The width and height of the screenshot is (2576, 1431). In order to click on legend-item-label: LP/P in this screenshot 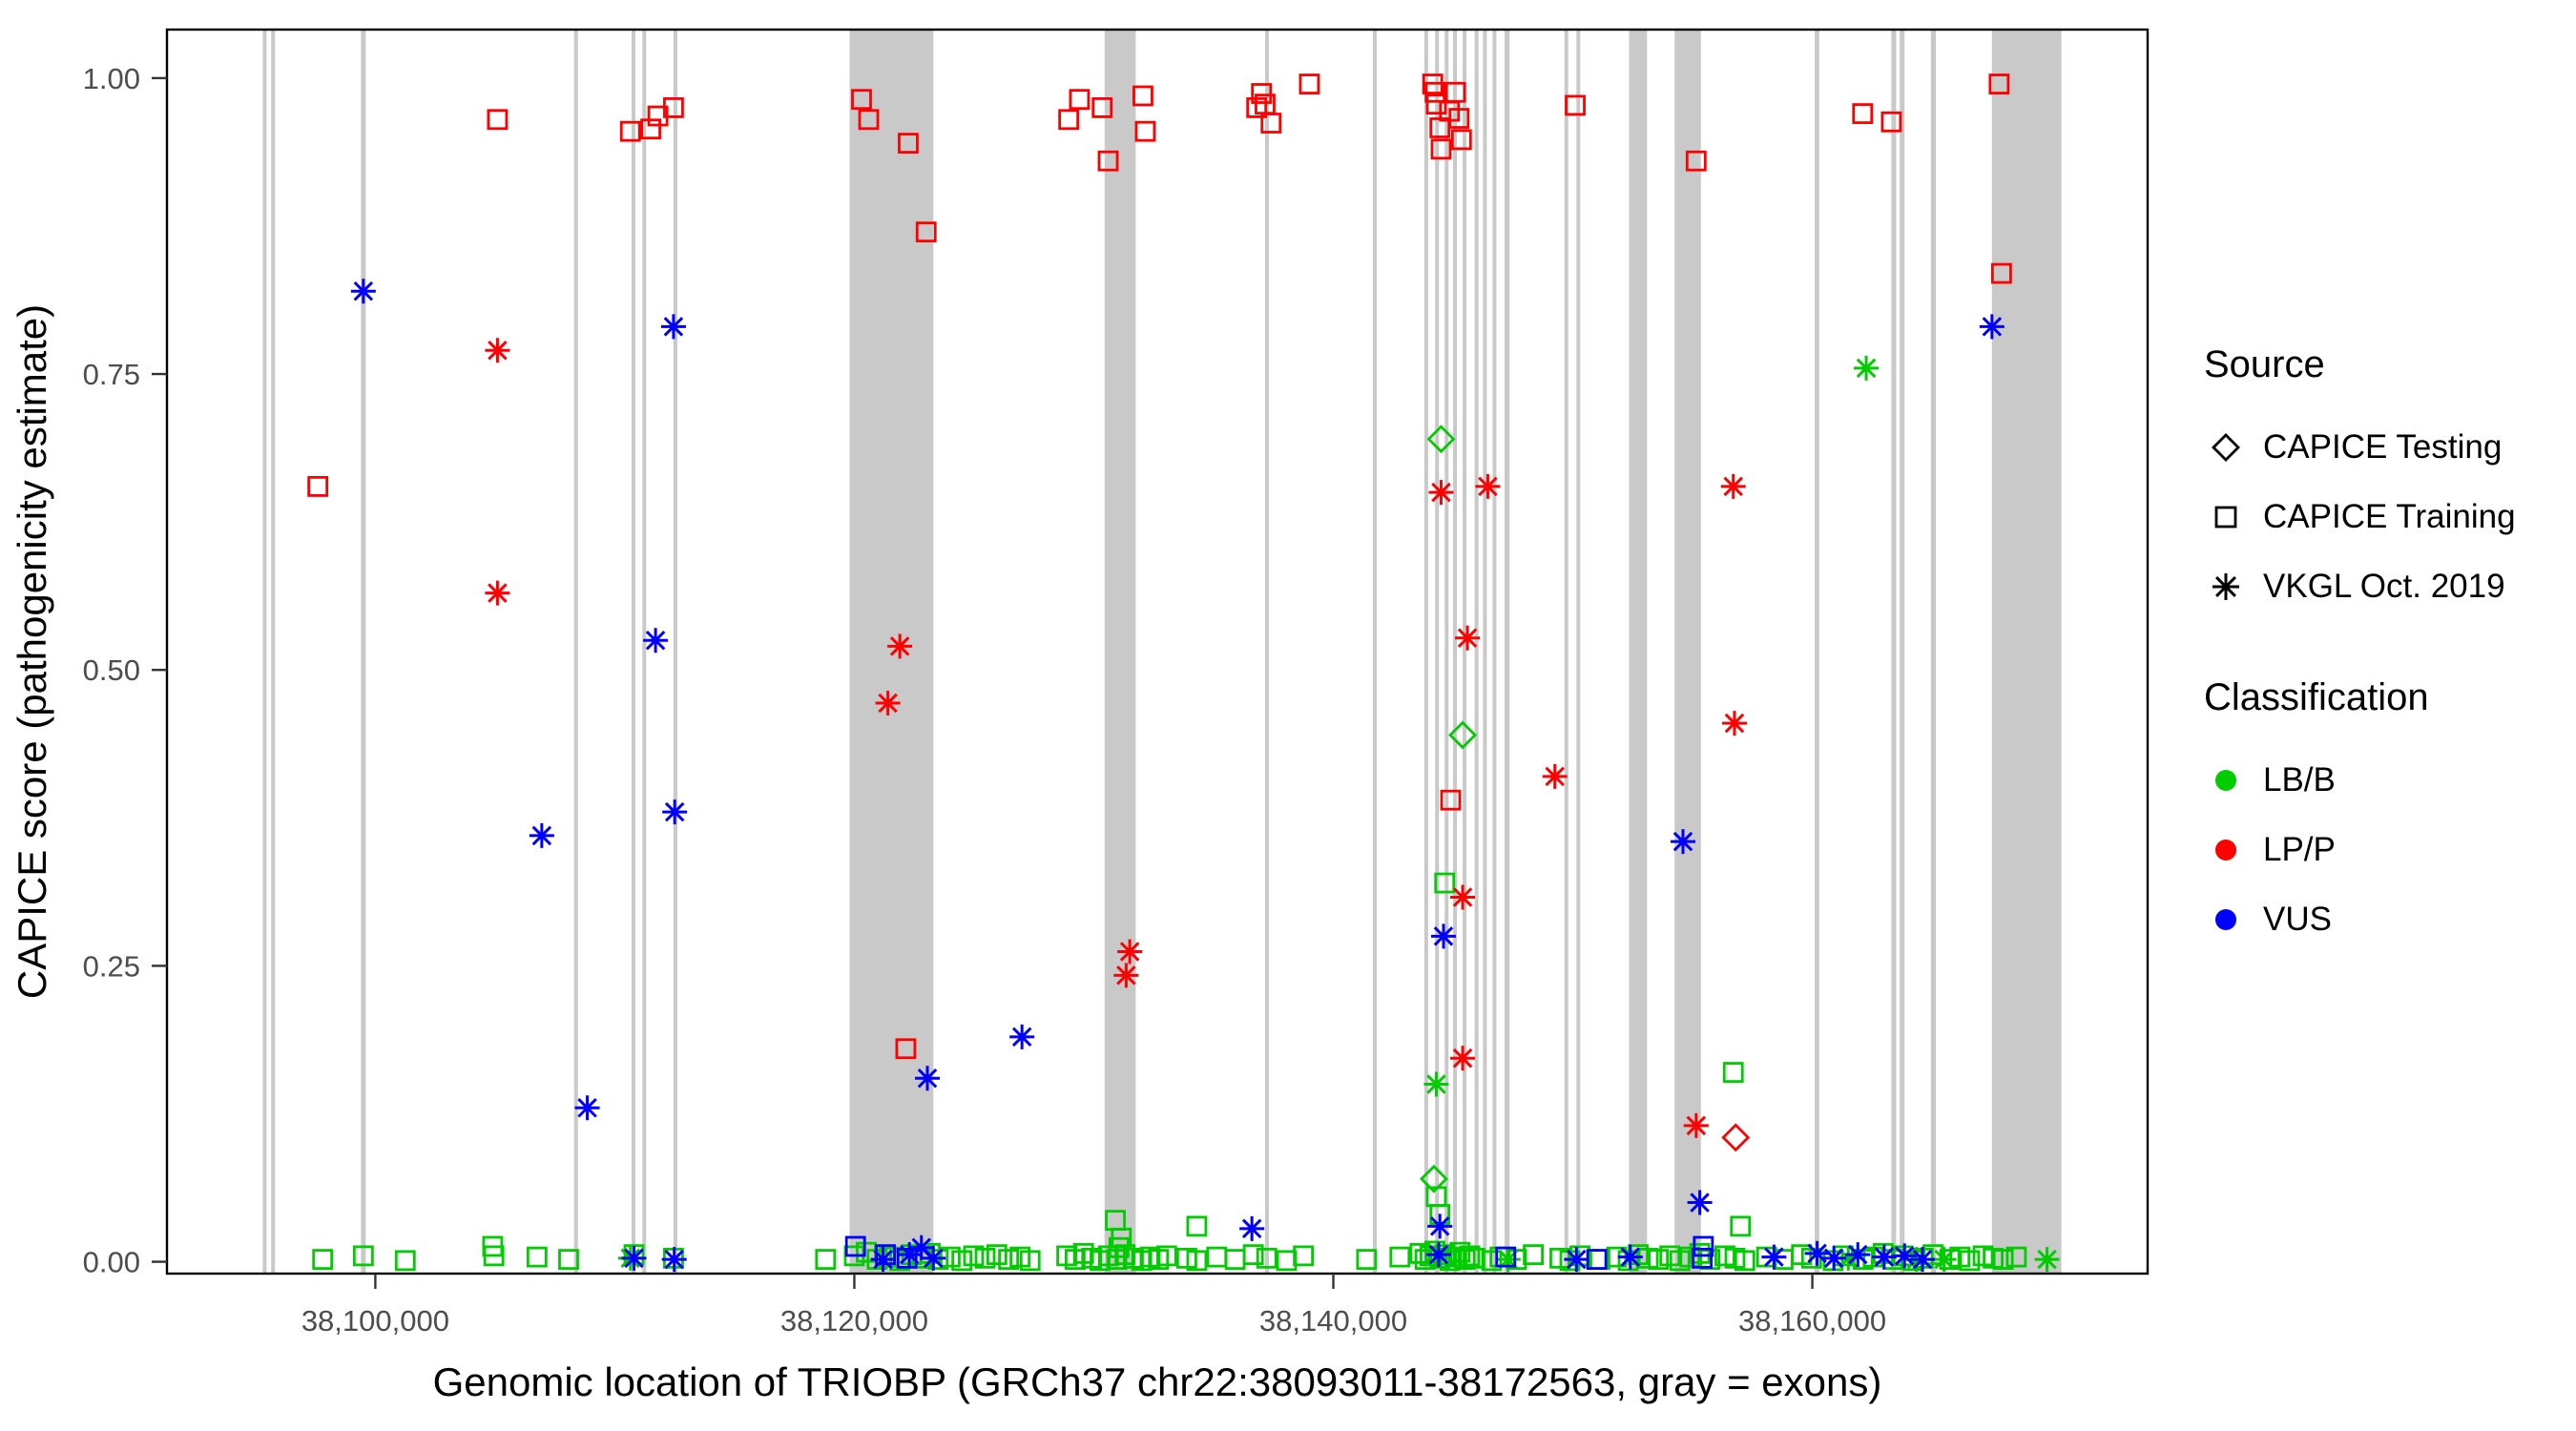, I will do `click(2299, 849)`.